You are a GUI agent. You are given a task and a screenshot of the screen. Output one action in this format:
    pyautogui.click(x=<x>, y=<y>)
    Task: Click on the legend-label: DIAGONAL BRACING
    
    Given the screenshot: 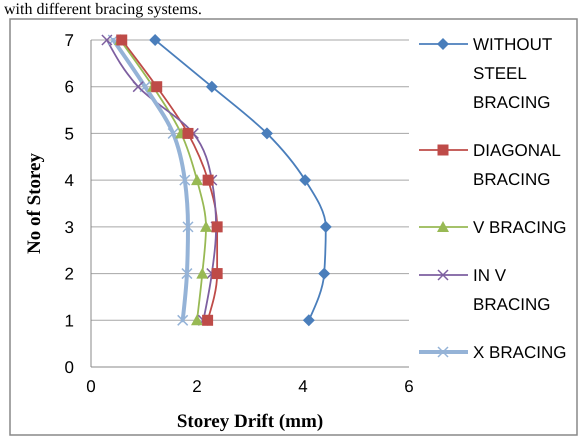 What is the action you would take?
    pyautogui.click(x=517, y=165)
    